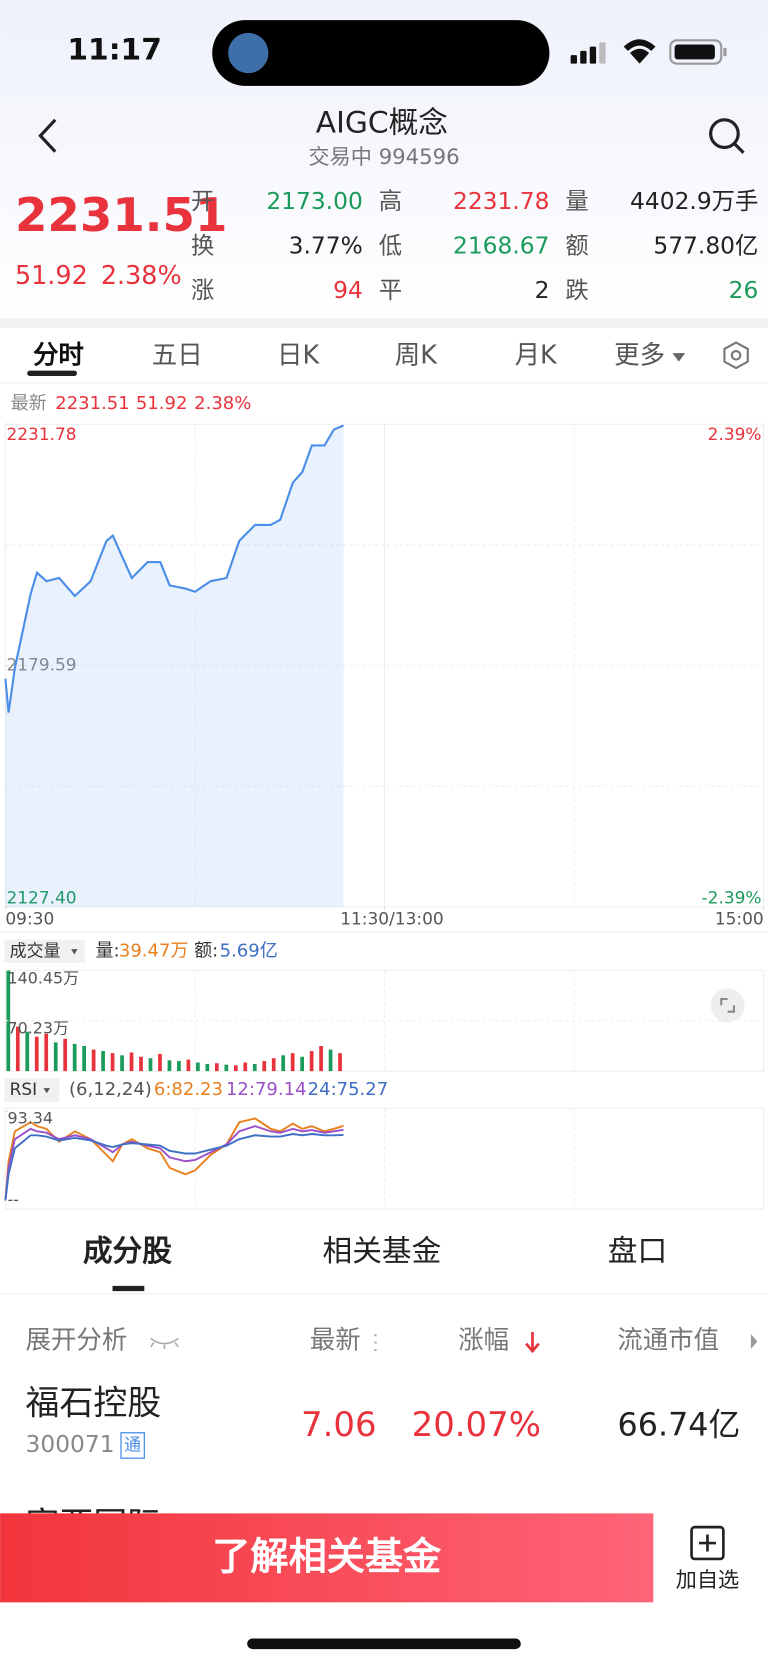  I want to click on x-tick-label: 15:00, so click(739, 918).